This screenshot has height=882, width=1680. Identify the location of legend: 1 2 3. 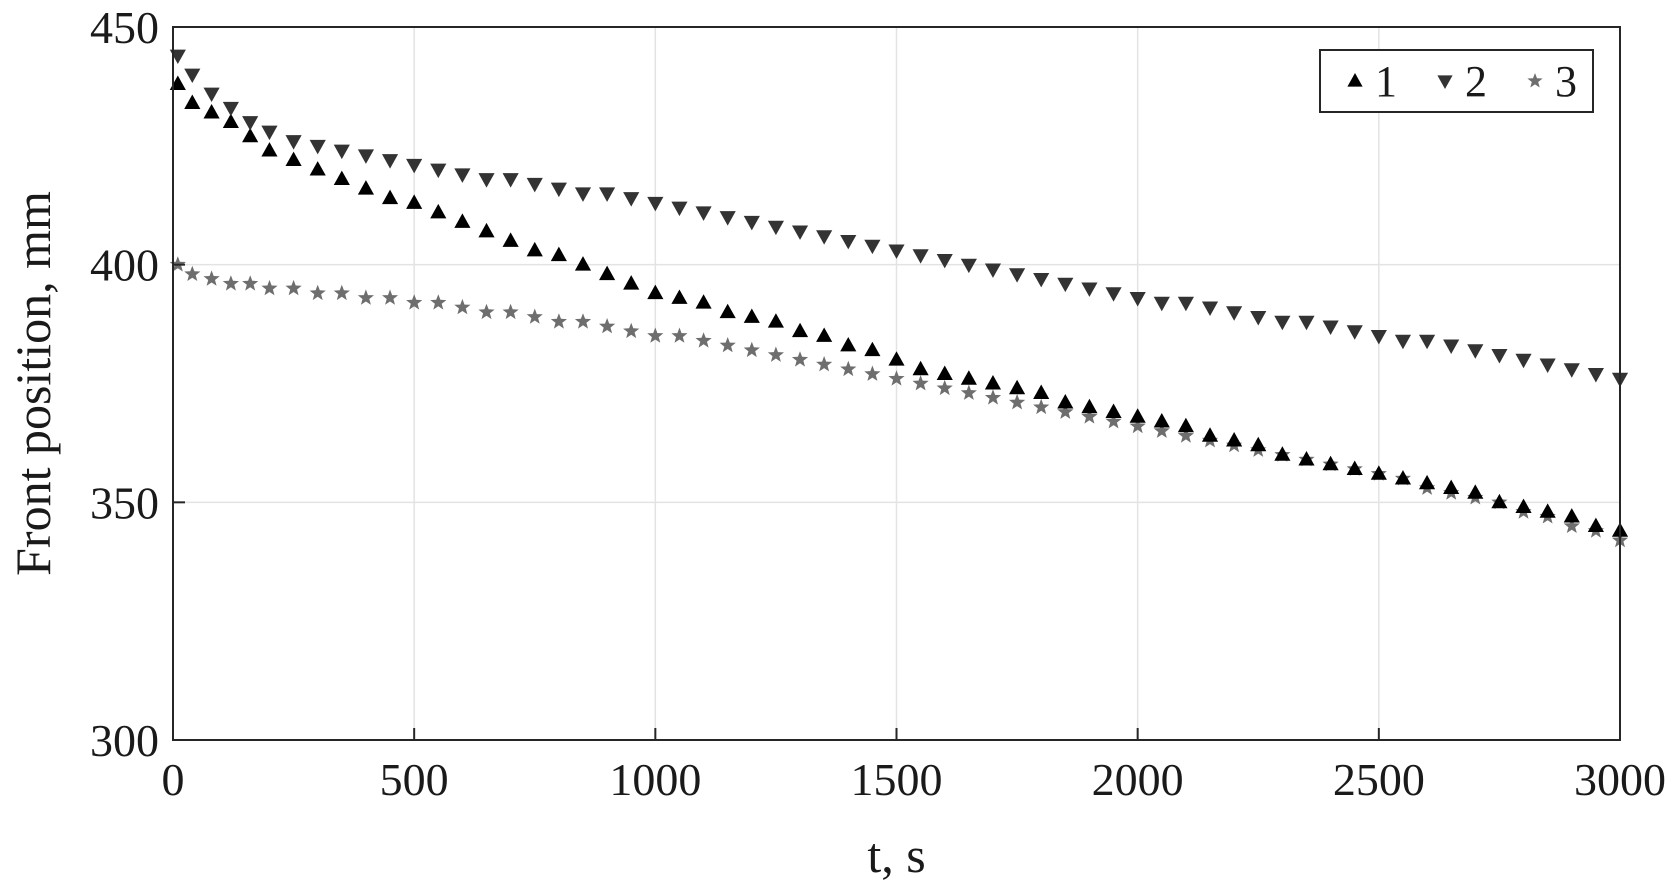
(1456, 81).